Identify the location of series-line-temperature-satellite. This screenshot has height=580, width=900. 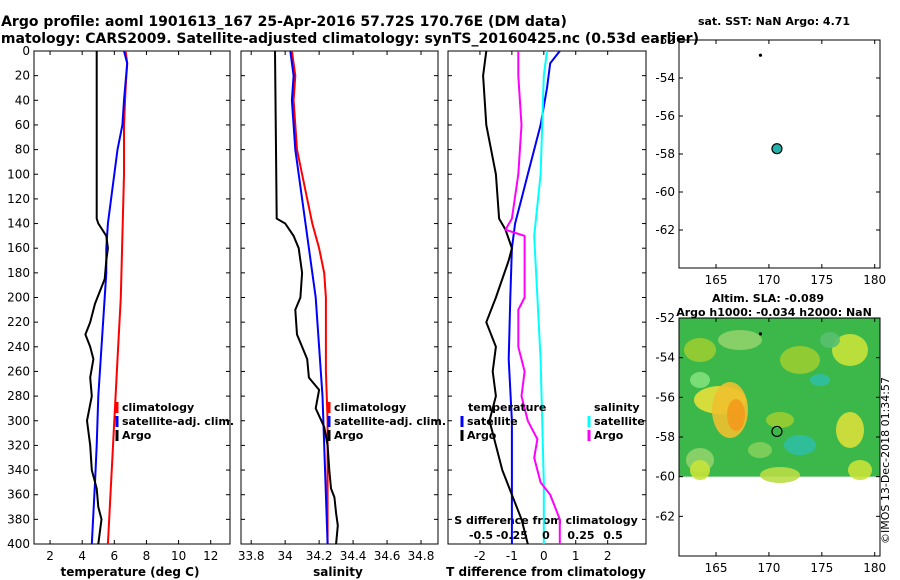
(534, 297).